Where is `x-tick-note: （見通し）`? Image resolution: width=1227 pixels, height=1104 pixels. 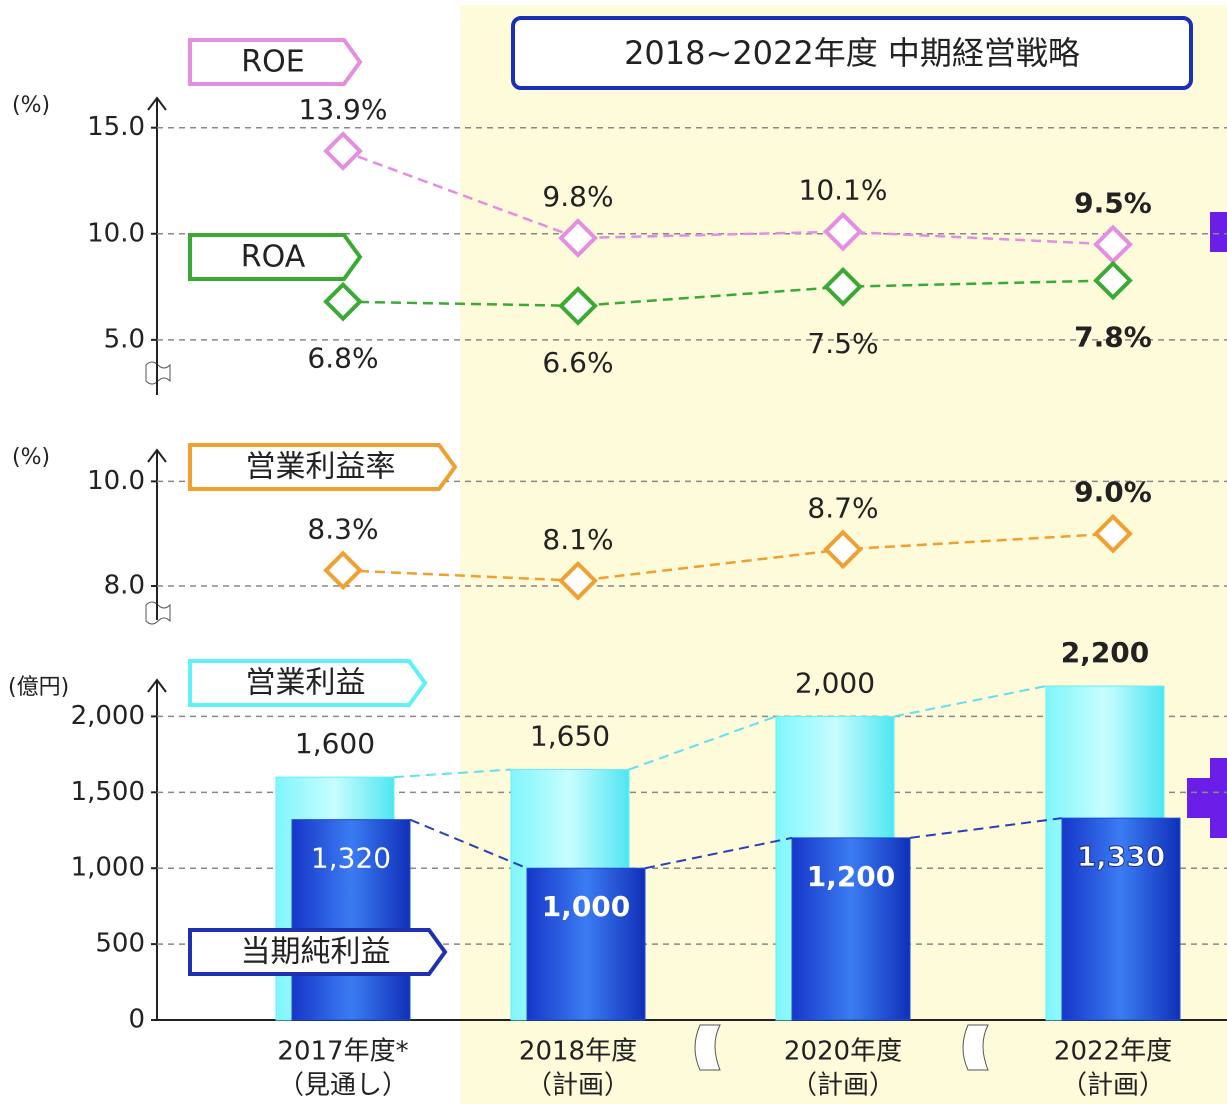
x-tick-note: （見通し） is located at coordinates (343, 1086).